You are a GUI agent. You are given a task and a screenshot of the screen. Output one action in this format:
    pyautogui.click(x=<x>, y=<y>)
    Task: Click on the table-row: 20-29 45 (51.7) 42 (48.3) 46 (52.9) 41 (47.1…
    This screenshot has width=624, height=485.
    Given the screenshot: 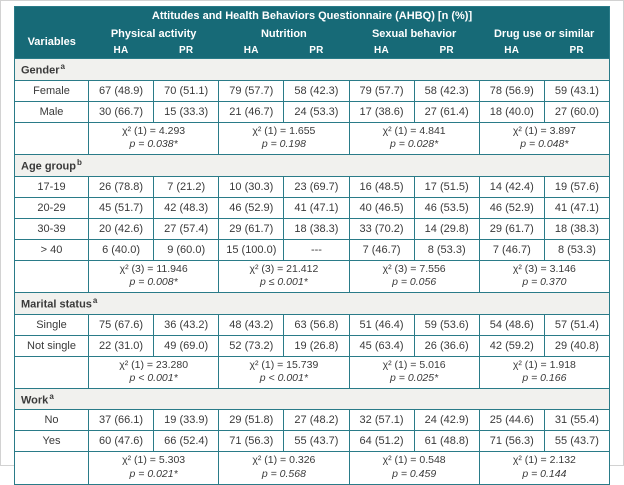 What is the action you would take?
    pyautogui.click(x=312, y=207)
    